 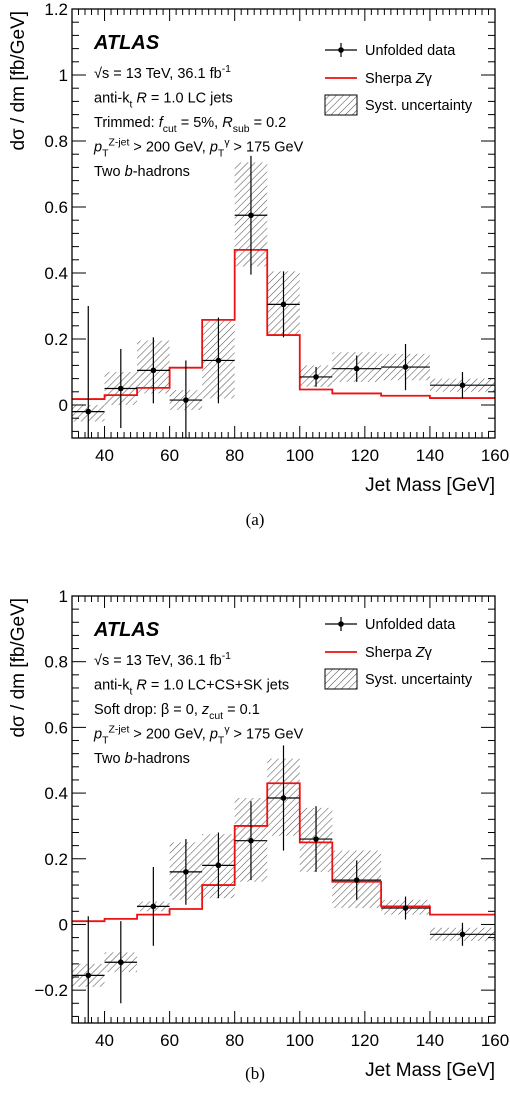 What do you see at coordinates (191, 688) in the screenshot?
I see `annotation-line: anti-kt R = 1.0 LC+CS+SK jets` at bounding box center [191, 688].